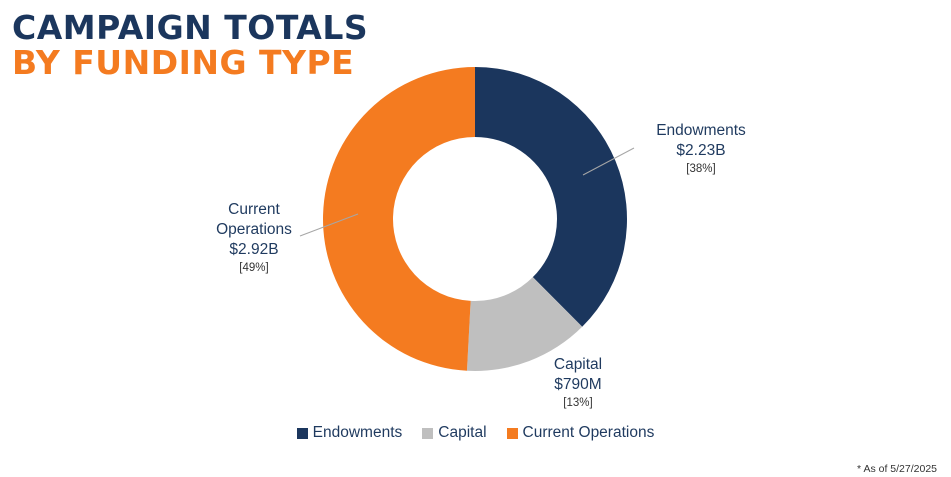  Describe the element at coordinates (428, 433) in the screenshot. I see `legend-swatch-capital` at that location.